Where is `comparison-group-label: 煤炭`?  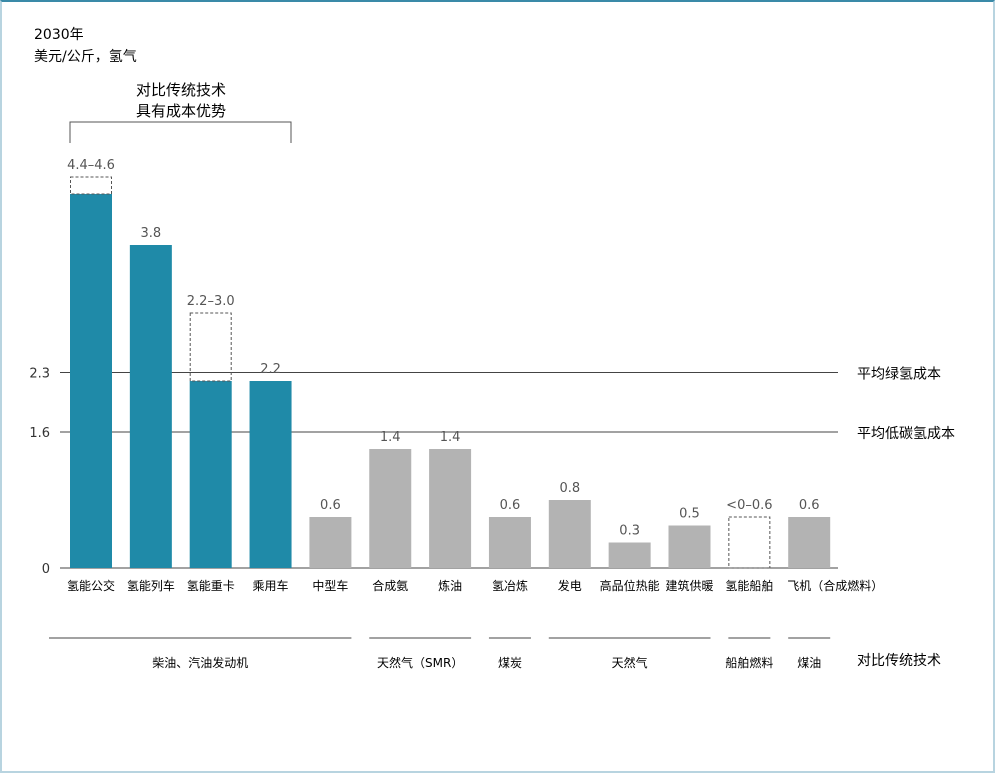
comparison-group-label: 煤炭 is located at coordinates (510, 663).